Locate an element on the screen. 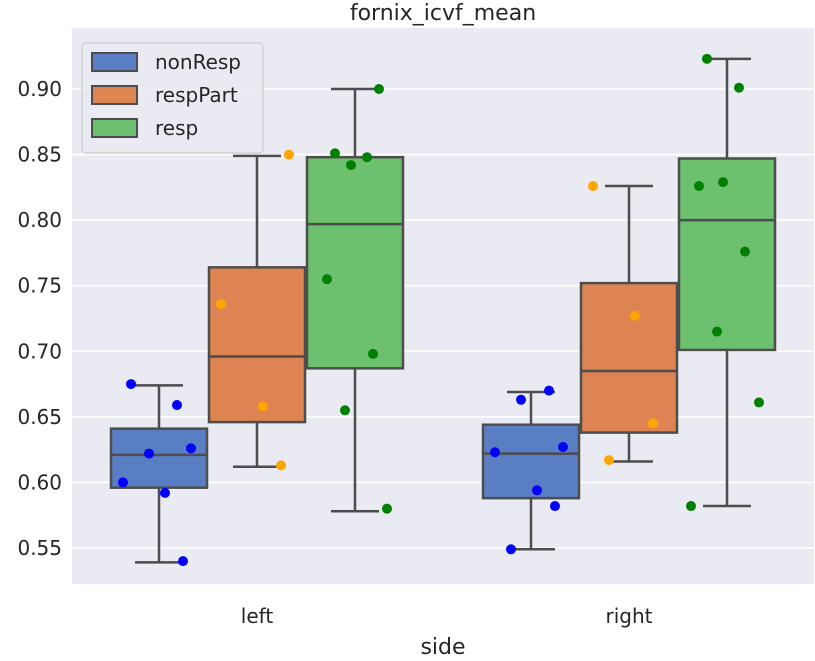 This screenshot has height=661, width=815. box-respPart-left is located at coordinates (257, 311).